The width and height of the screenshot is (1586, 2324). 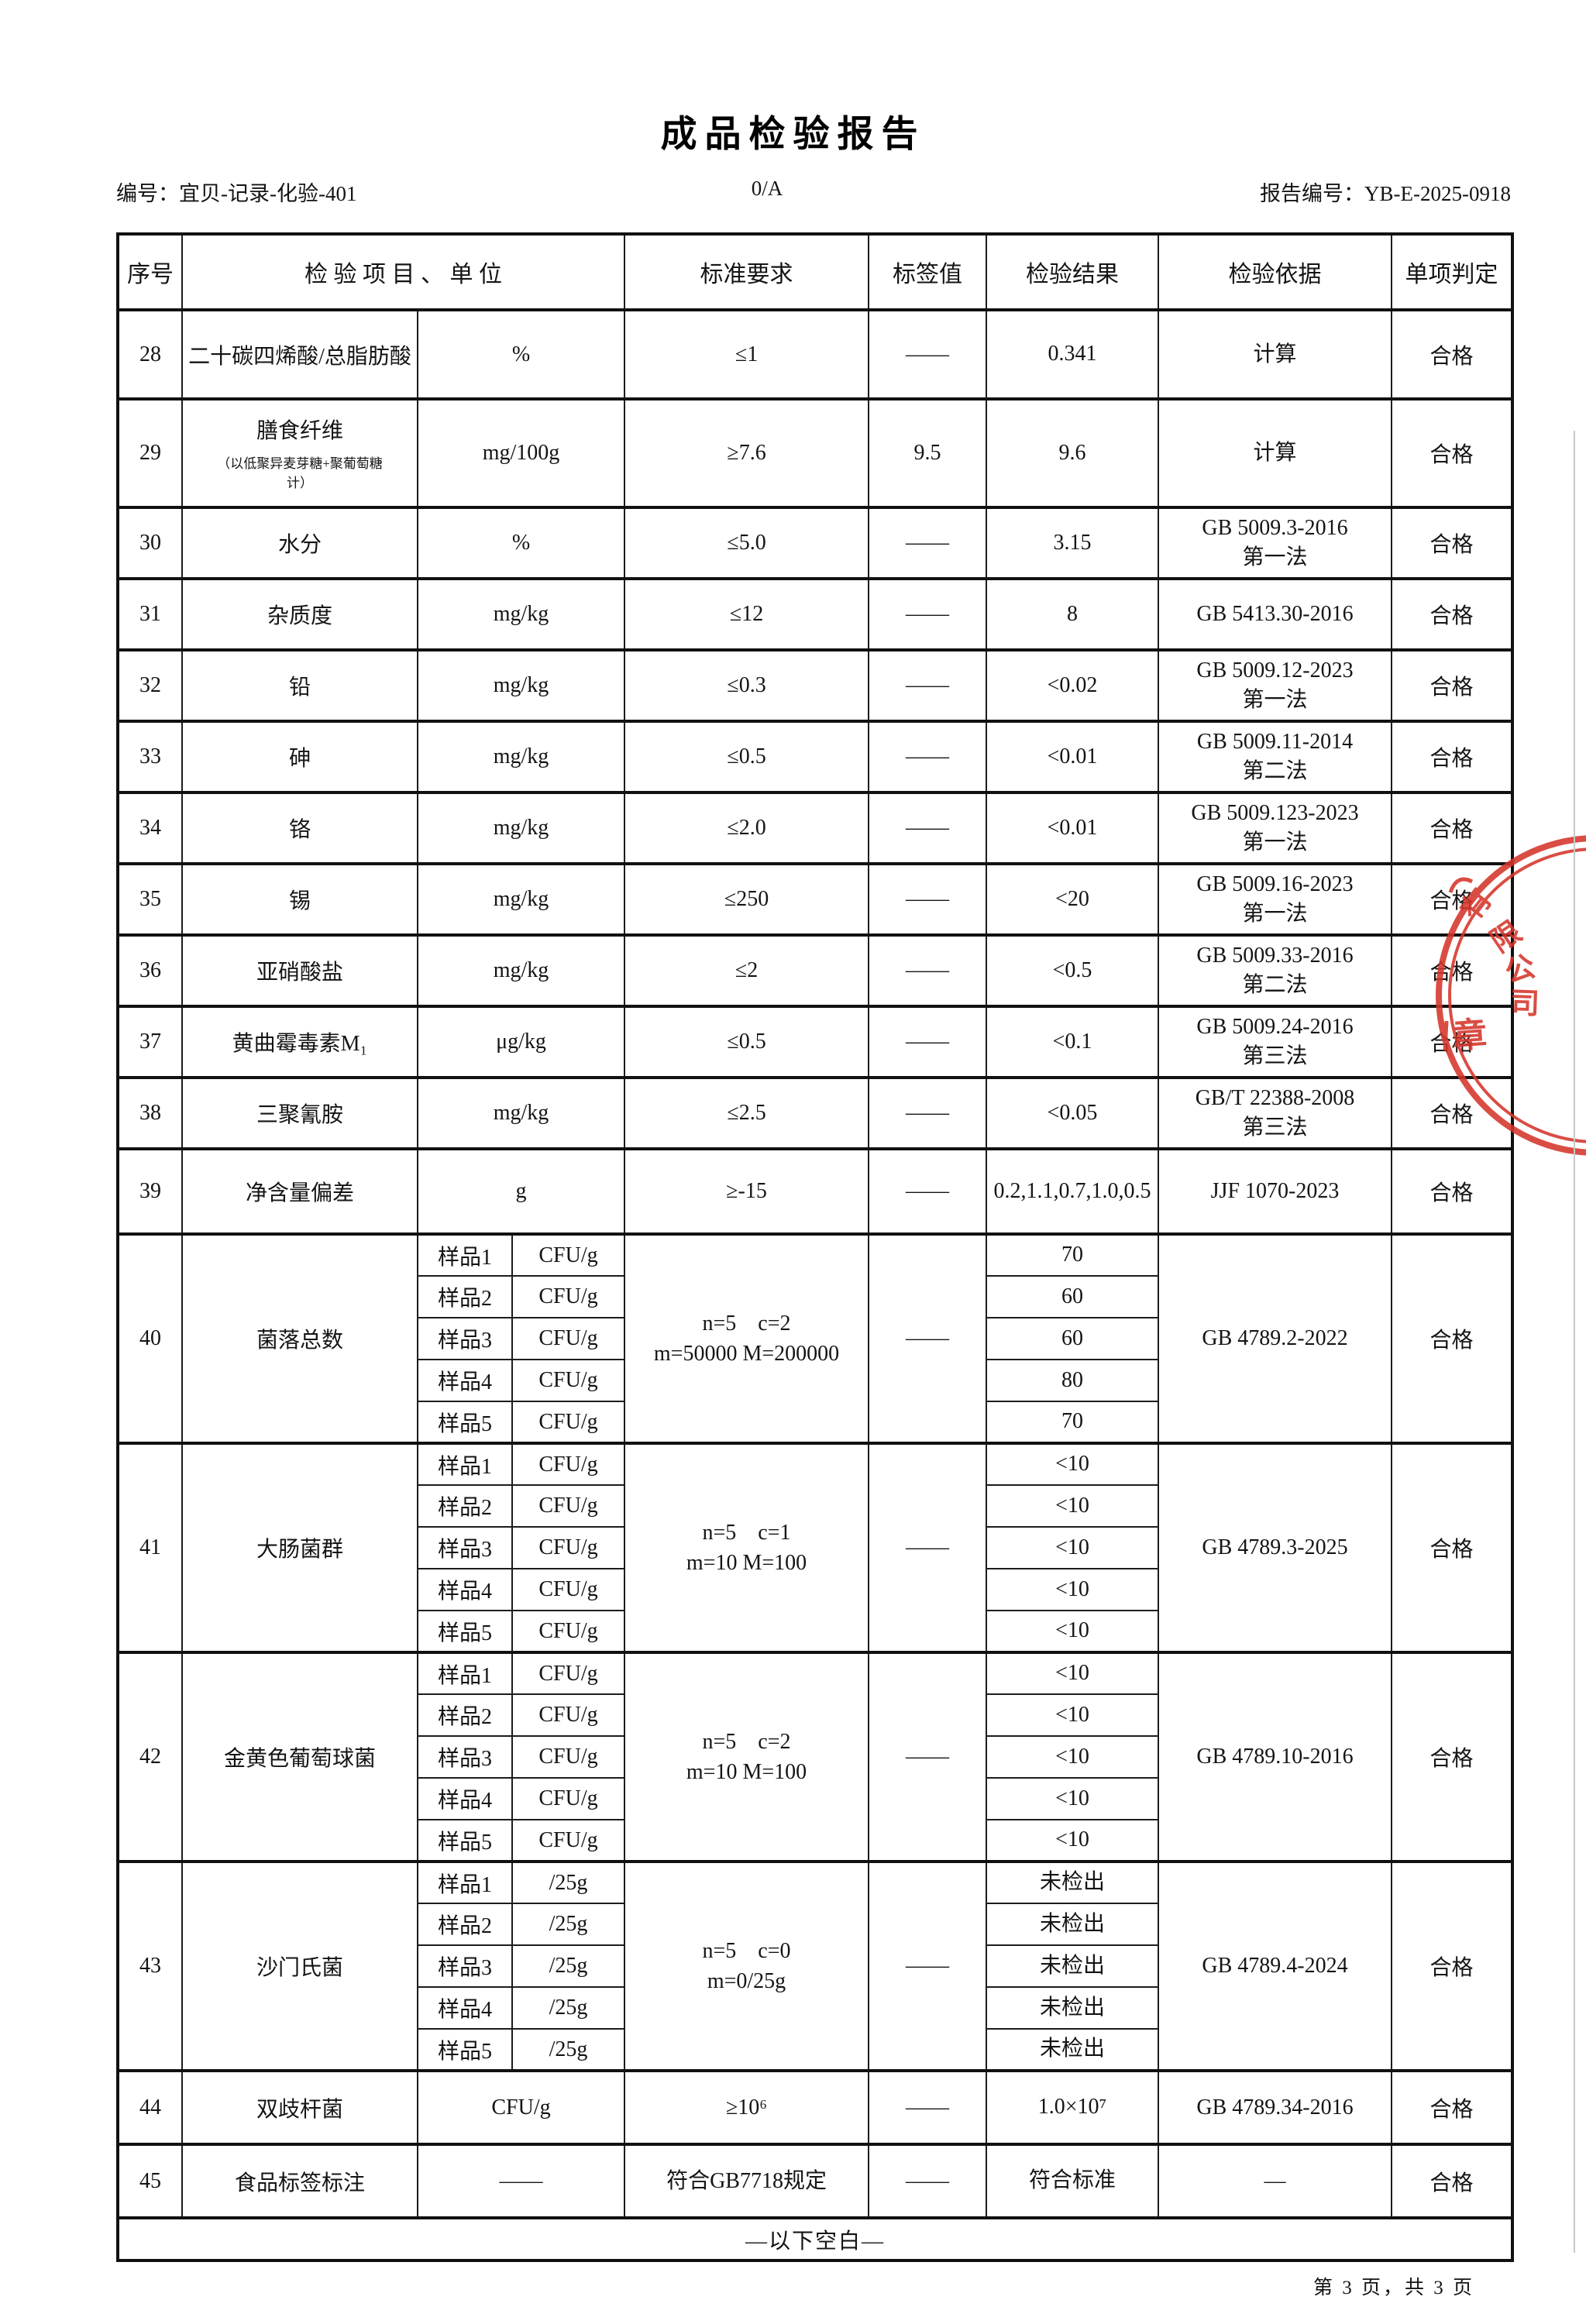 I want to click on cell-item: 砷, so click(x=300, y=756).